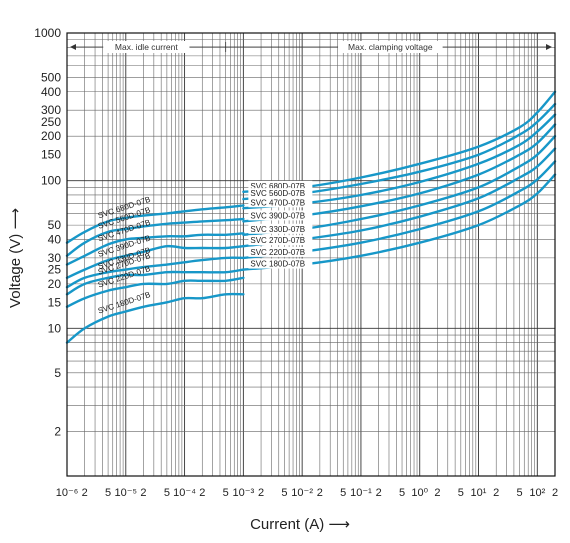  What do you see at coordinates (479, 493) in the screenshot?
I see `x-tick-label: 10¹` at bounding box center [479, 493].